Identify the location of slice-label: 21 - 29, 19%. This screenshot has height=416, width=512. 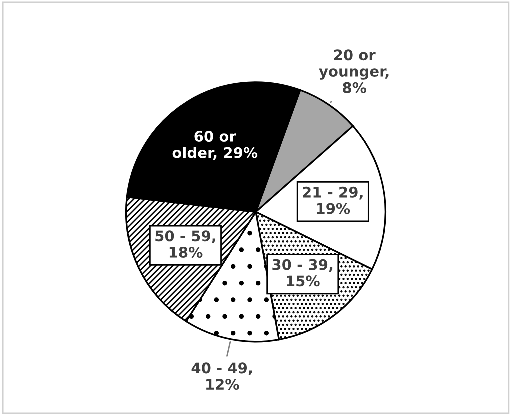
(333, 200).